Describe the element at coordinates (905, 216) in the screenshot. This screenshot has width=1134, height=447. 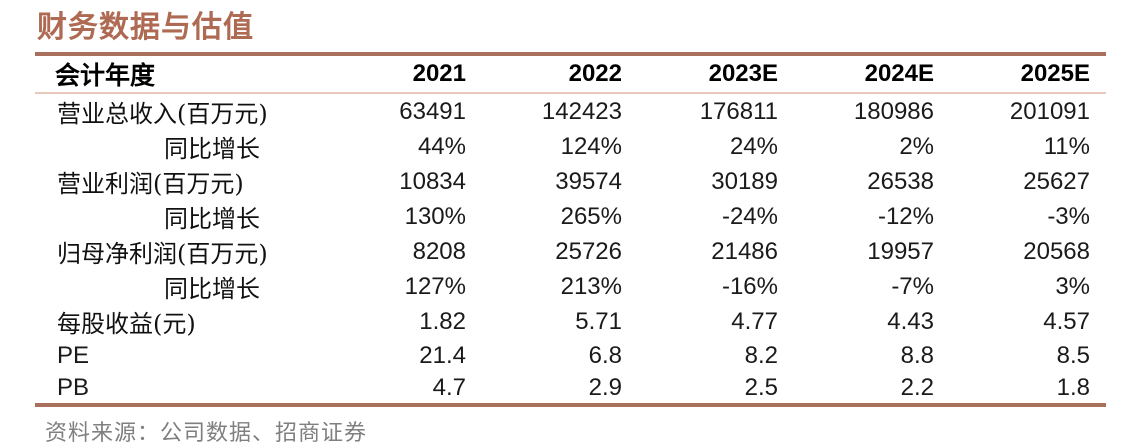
I see `cell-value: -12%` at that location.